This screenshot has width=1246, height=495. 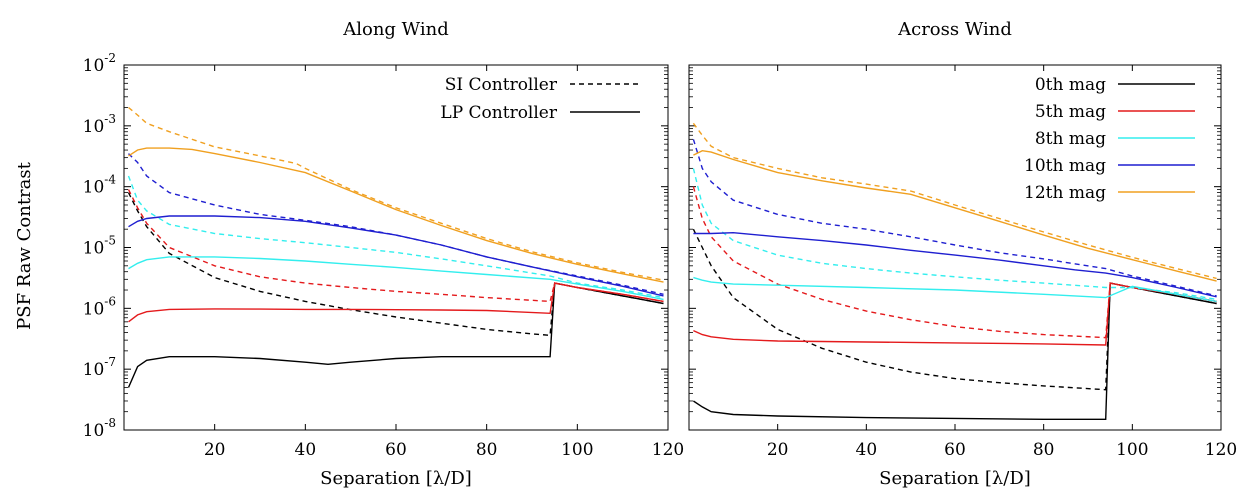 I want to click on y-tick-label: 10⁻⁶, so click(x=99, y=306).